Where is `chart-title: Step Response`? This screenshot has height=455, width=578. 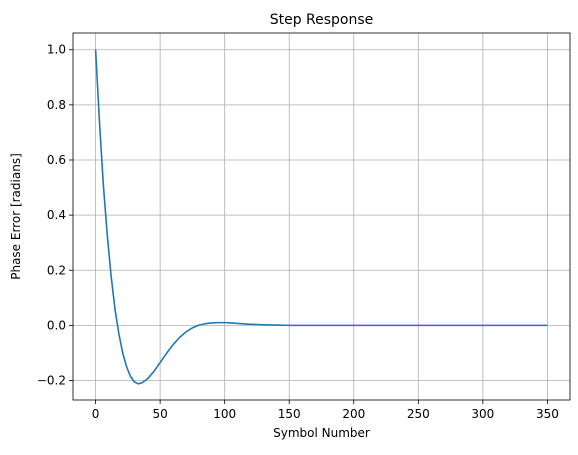 chart-title: Step Response is located at coordinates (322, 20).